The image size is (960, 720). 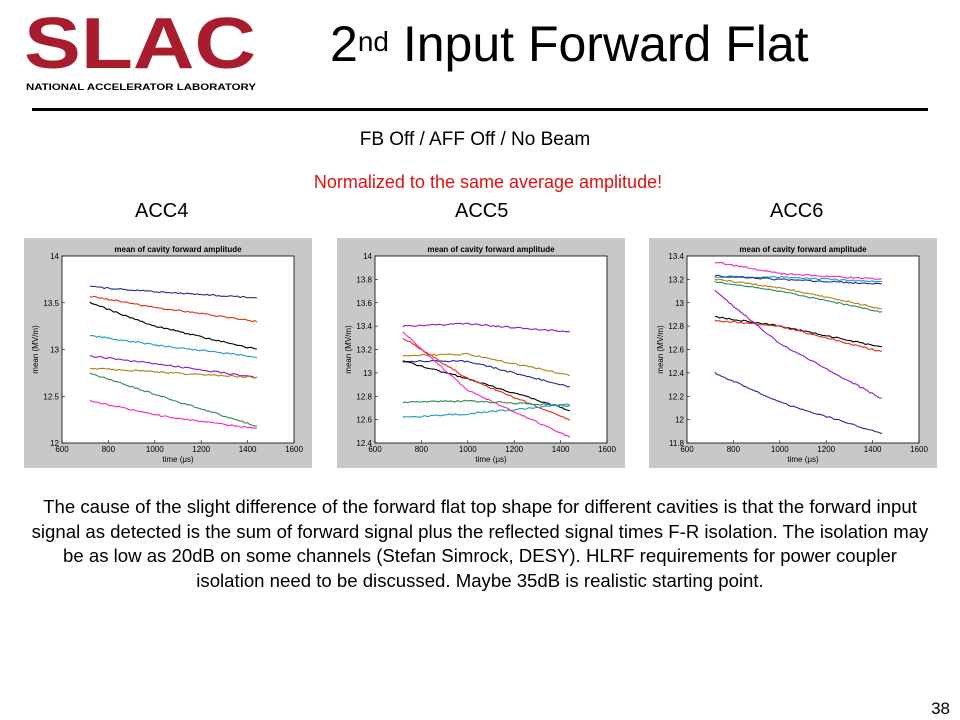 What do you see at coordinates (569, 44) in the screenshot?
I see `page-title: 2nd Input Forward Flat` at bounding box center [569, 44].